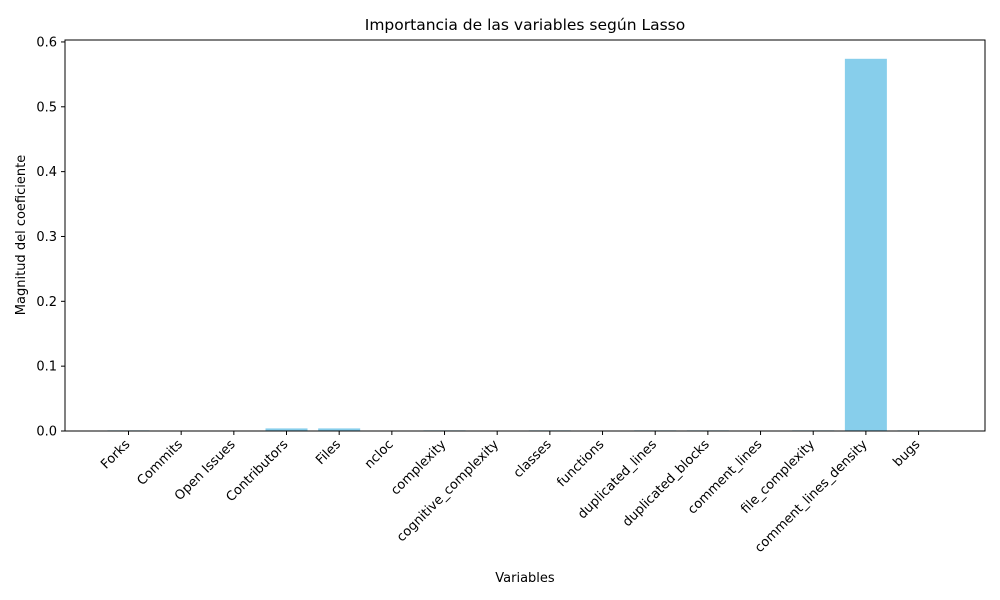 The height and width of the screenshot is (600, 1000). What do you see at coordinates (339, 429) in the screenshot?
I see `bar-Files` at bounding box center [339, 429].